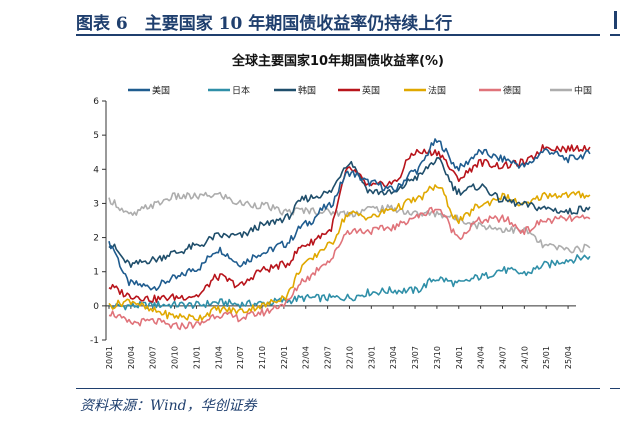  What do you see at coordinates (371, 357) in the screenshot?
I see `x-tick-label: 23/01` at bounding box center [371, 357].